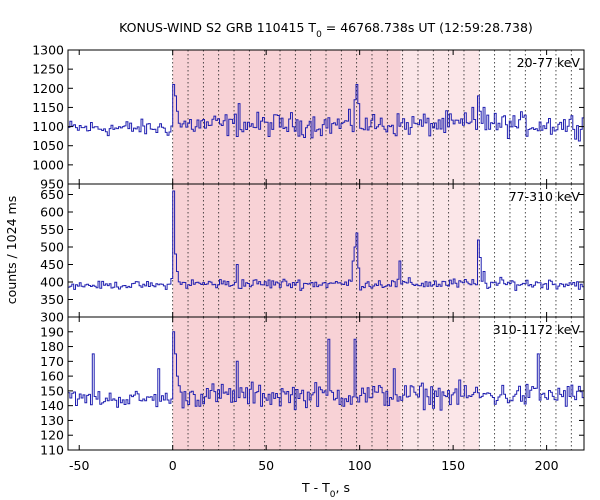 The width and height of the screenshot is (600, 500). Describe the element at coordinates (52, 212) in the screenshot. I see `y-tick-label: 600` at that location.